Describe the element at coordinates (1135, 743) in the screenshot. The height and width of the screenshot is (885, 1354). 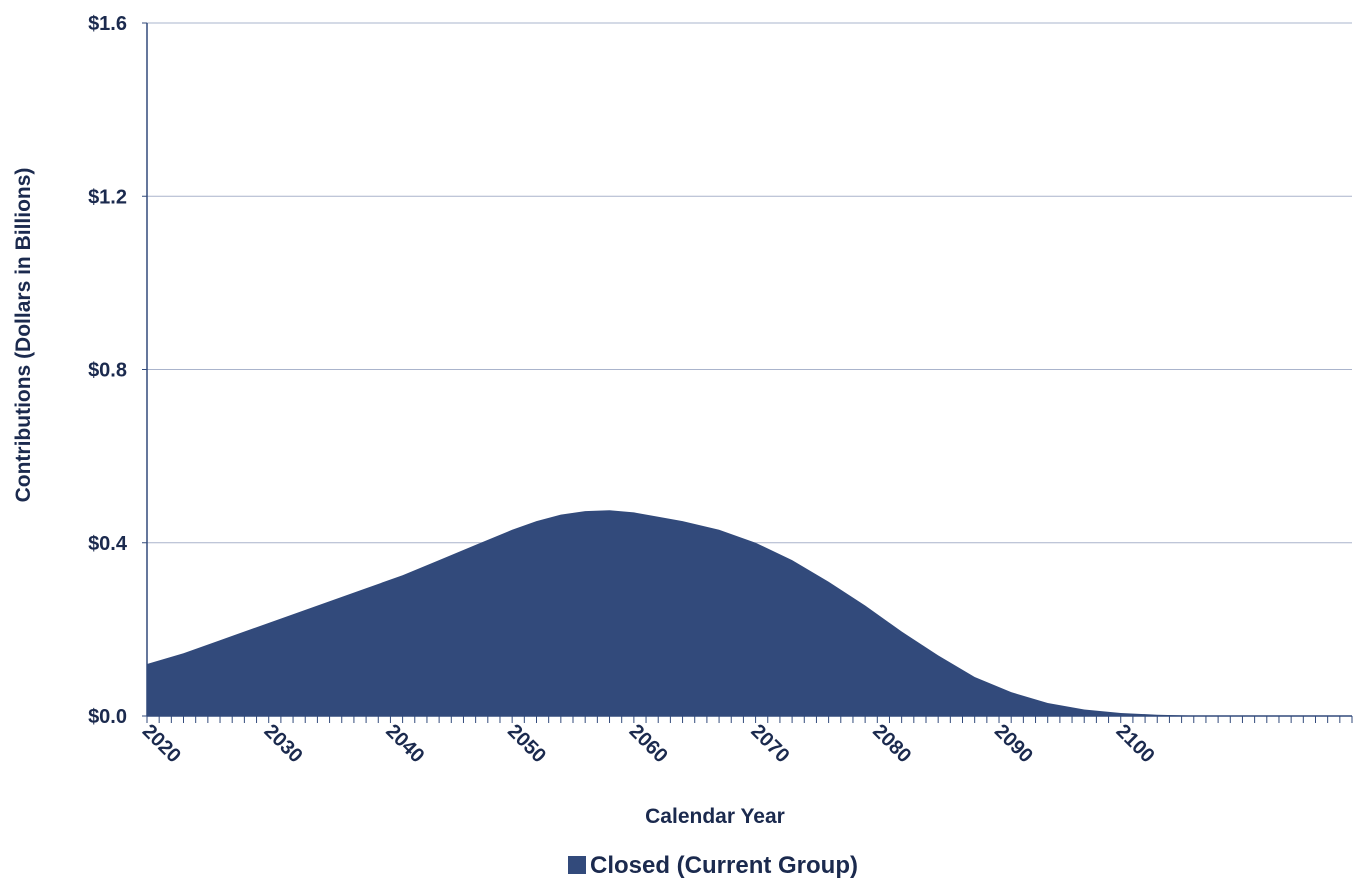
I see `x-tick-label: 2100` at that location.